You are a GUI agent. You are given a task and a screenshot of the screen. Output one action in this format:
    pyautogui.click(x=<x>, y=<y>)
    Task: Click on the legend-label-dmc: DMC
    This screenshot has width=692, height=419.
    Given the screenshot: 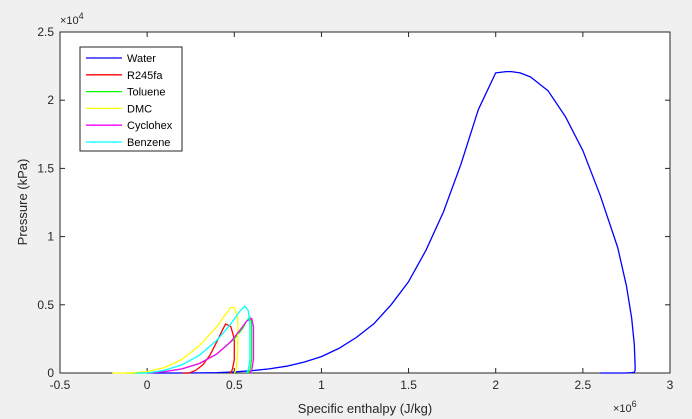 What is the action you would take?
    pyautogui.click(x=139, y=109)
    